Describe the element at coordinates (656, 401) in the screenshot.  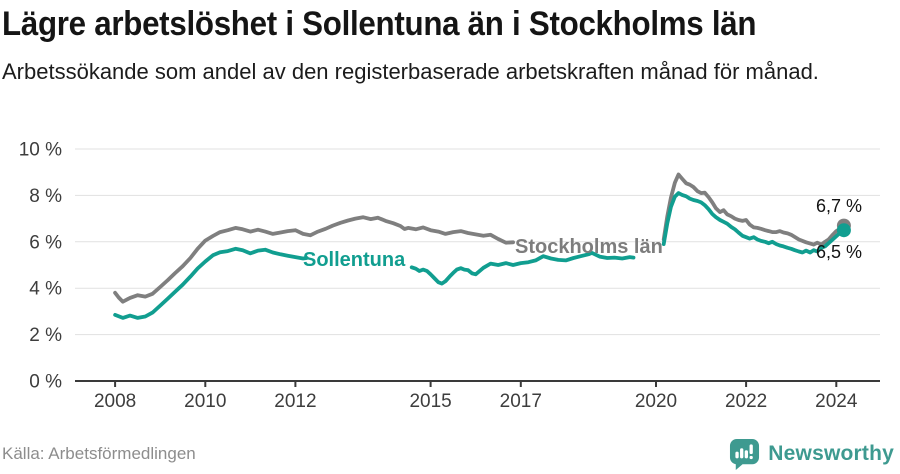
I see `x-tick-label: 2020` at that location.